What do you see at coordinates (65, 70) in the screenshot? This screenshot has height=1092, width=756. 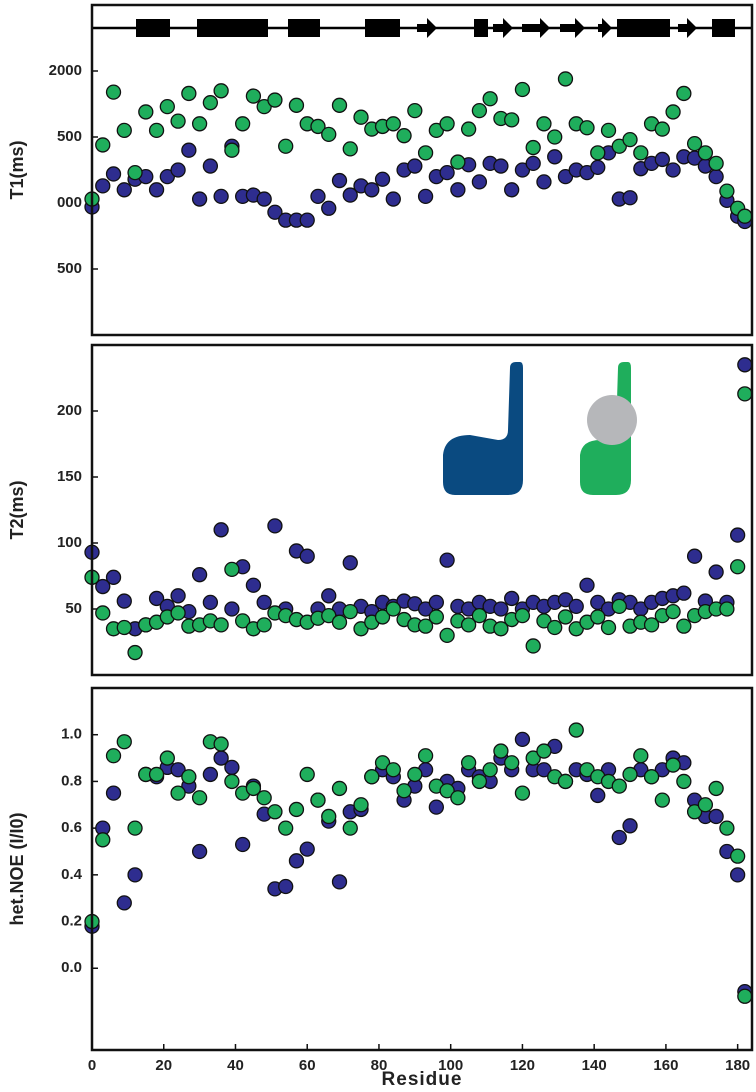 I see `y-tick-label: 2000` at bounding box center [65, 70].